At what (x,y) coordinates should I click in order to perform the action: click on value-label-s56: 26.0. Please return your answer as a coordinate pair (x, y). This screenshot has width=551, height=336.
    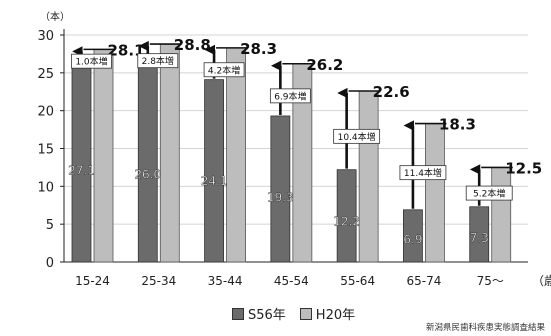
    Looking at the image, I should click on (147, 174).